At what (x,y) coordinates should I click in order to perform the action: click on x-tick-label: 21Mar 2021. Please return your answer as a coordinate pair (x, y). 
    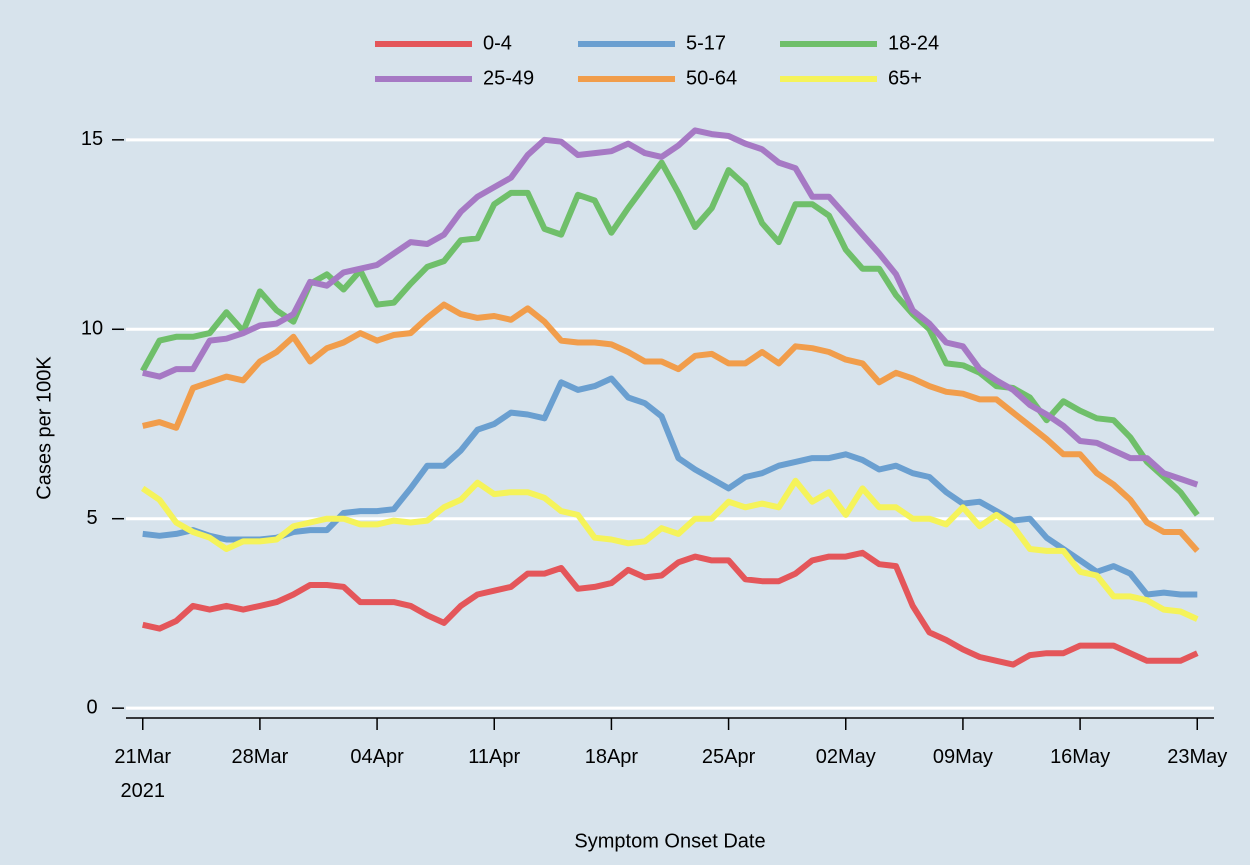
    Looking at the image, I should click on (142, 774).